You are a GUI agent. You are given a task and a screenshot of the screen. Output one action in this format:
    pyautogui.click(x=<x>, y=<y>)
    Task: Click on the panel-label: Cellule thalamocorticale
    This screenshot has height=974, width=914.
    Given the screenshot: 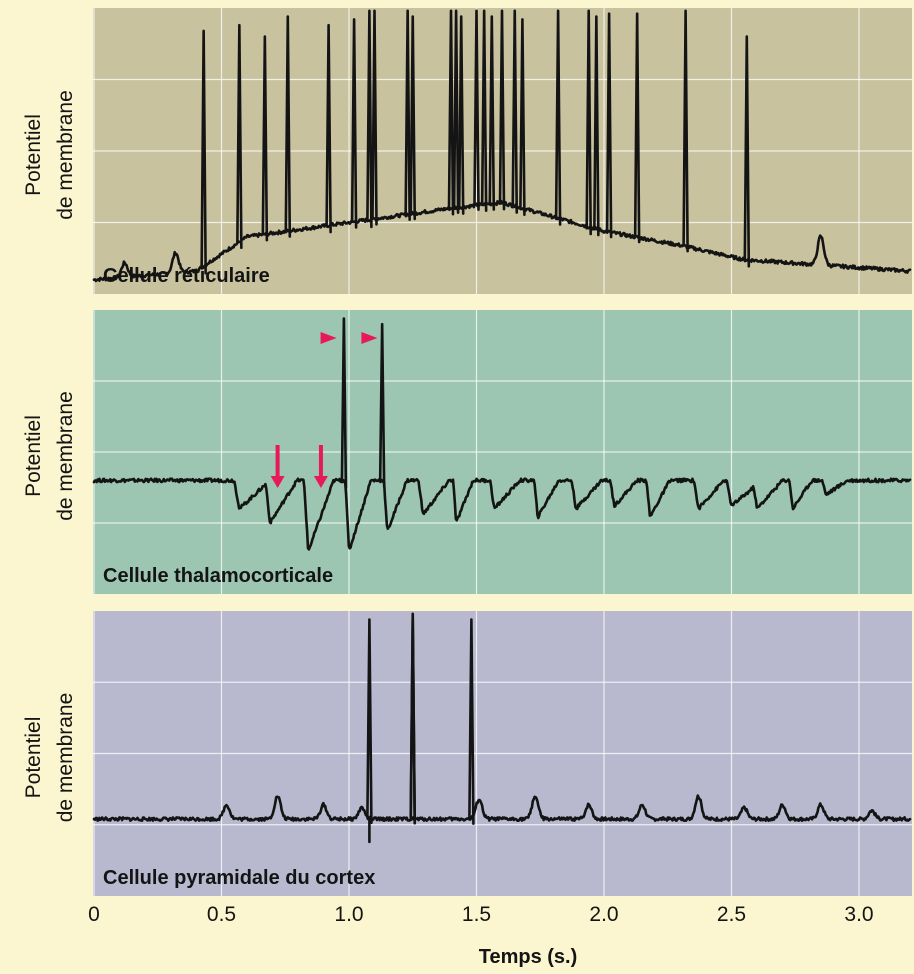 What is the action you would take?
    pyautogui.click(x=218, y=576)
    